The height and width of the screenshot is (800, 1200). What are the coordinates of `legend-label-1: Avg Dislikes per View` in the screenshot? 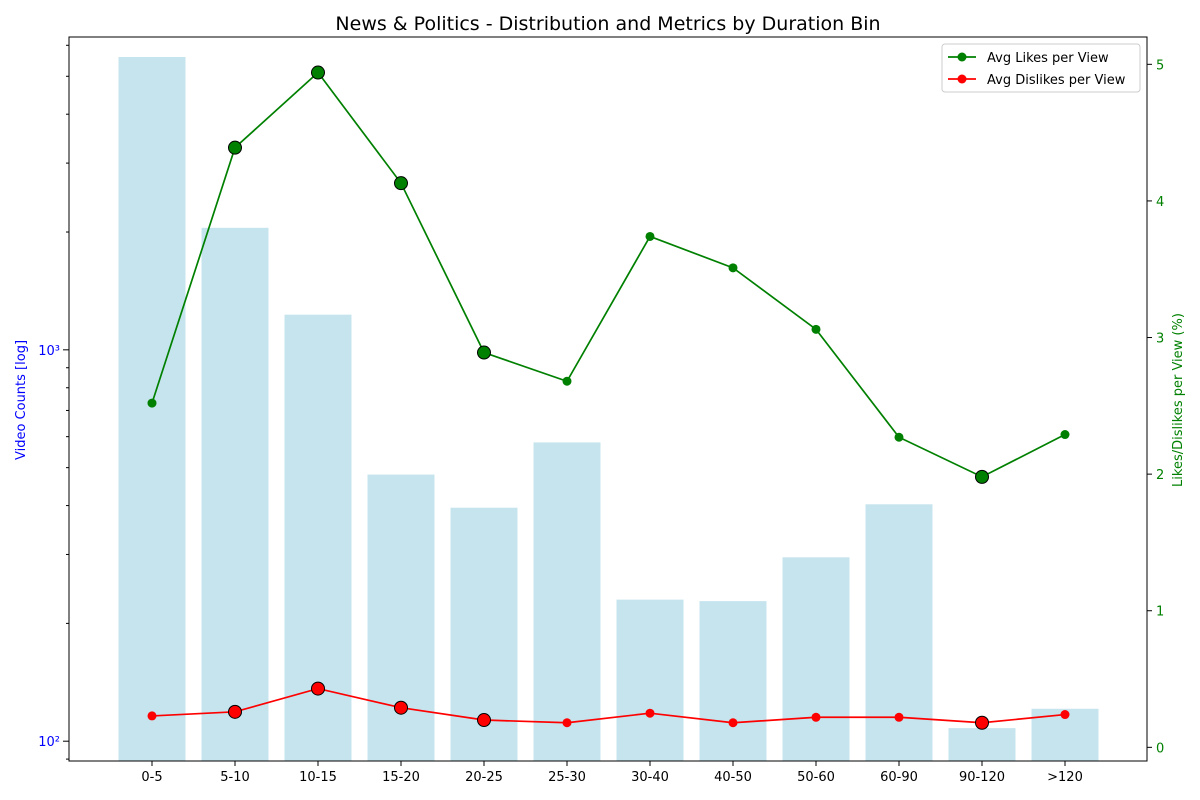 It's located at (1056, 80).